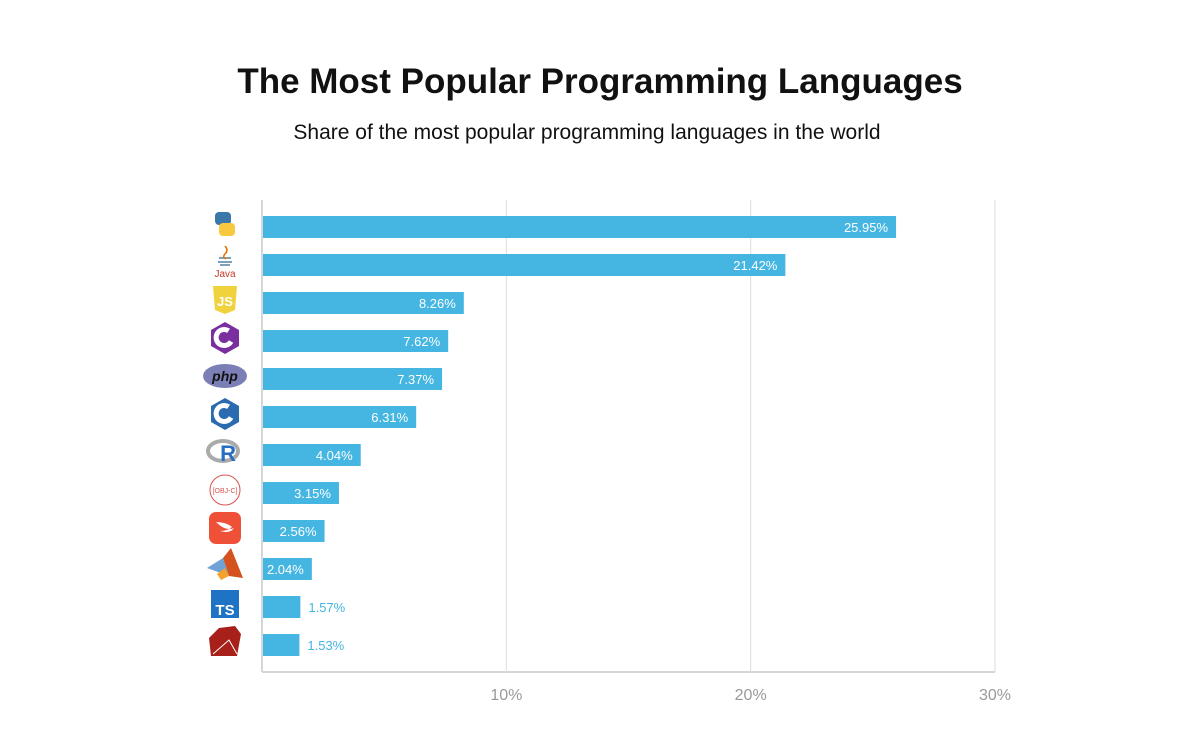 This screenshot has width=1200, height=756. I want to click on bar-php, so click(353, 379).